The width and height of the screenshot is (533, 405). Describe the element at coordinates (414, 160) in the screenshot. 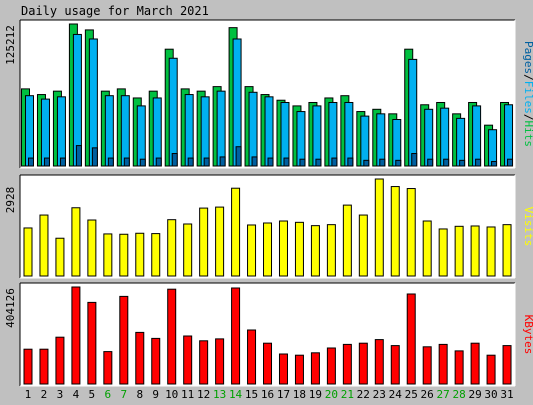

I see `pages-bar-25-fill` at that location.